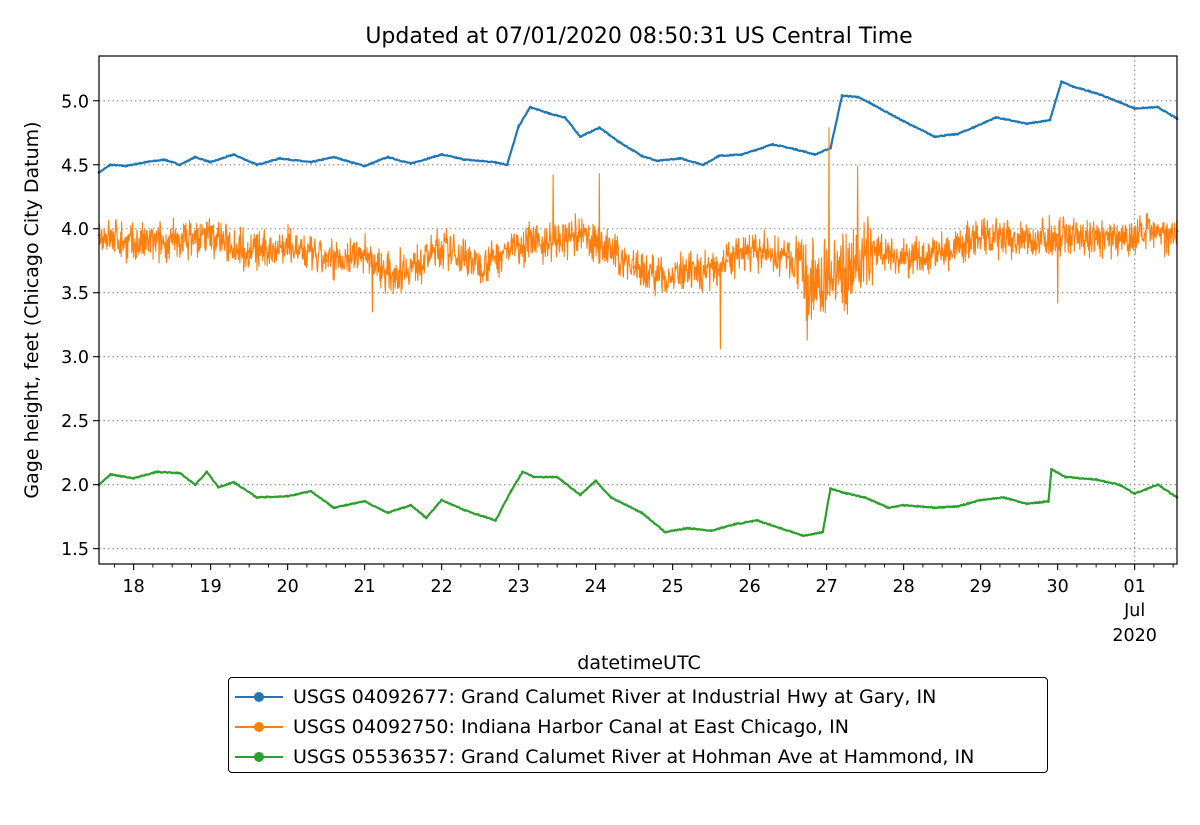 This screenshot has height=825, width=1200. I want to click on x-tick-label: 22, so click(442, 587).